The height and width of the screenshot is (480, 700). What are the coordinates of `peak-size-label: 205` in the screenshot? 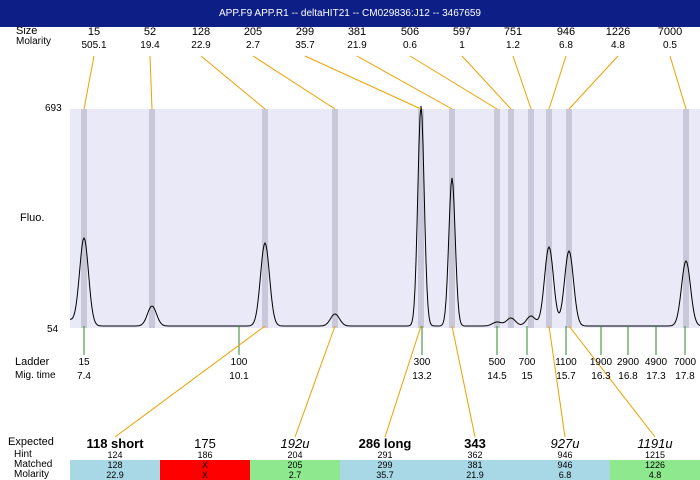 It's located at (253, 32).